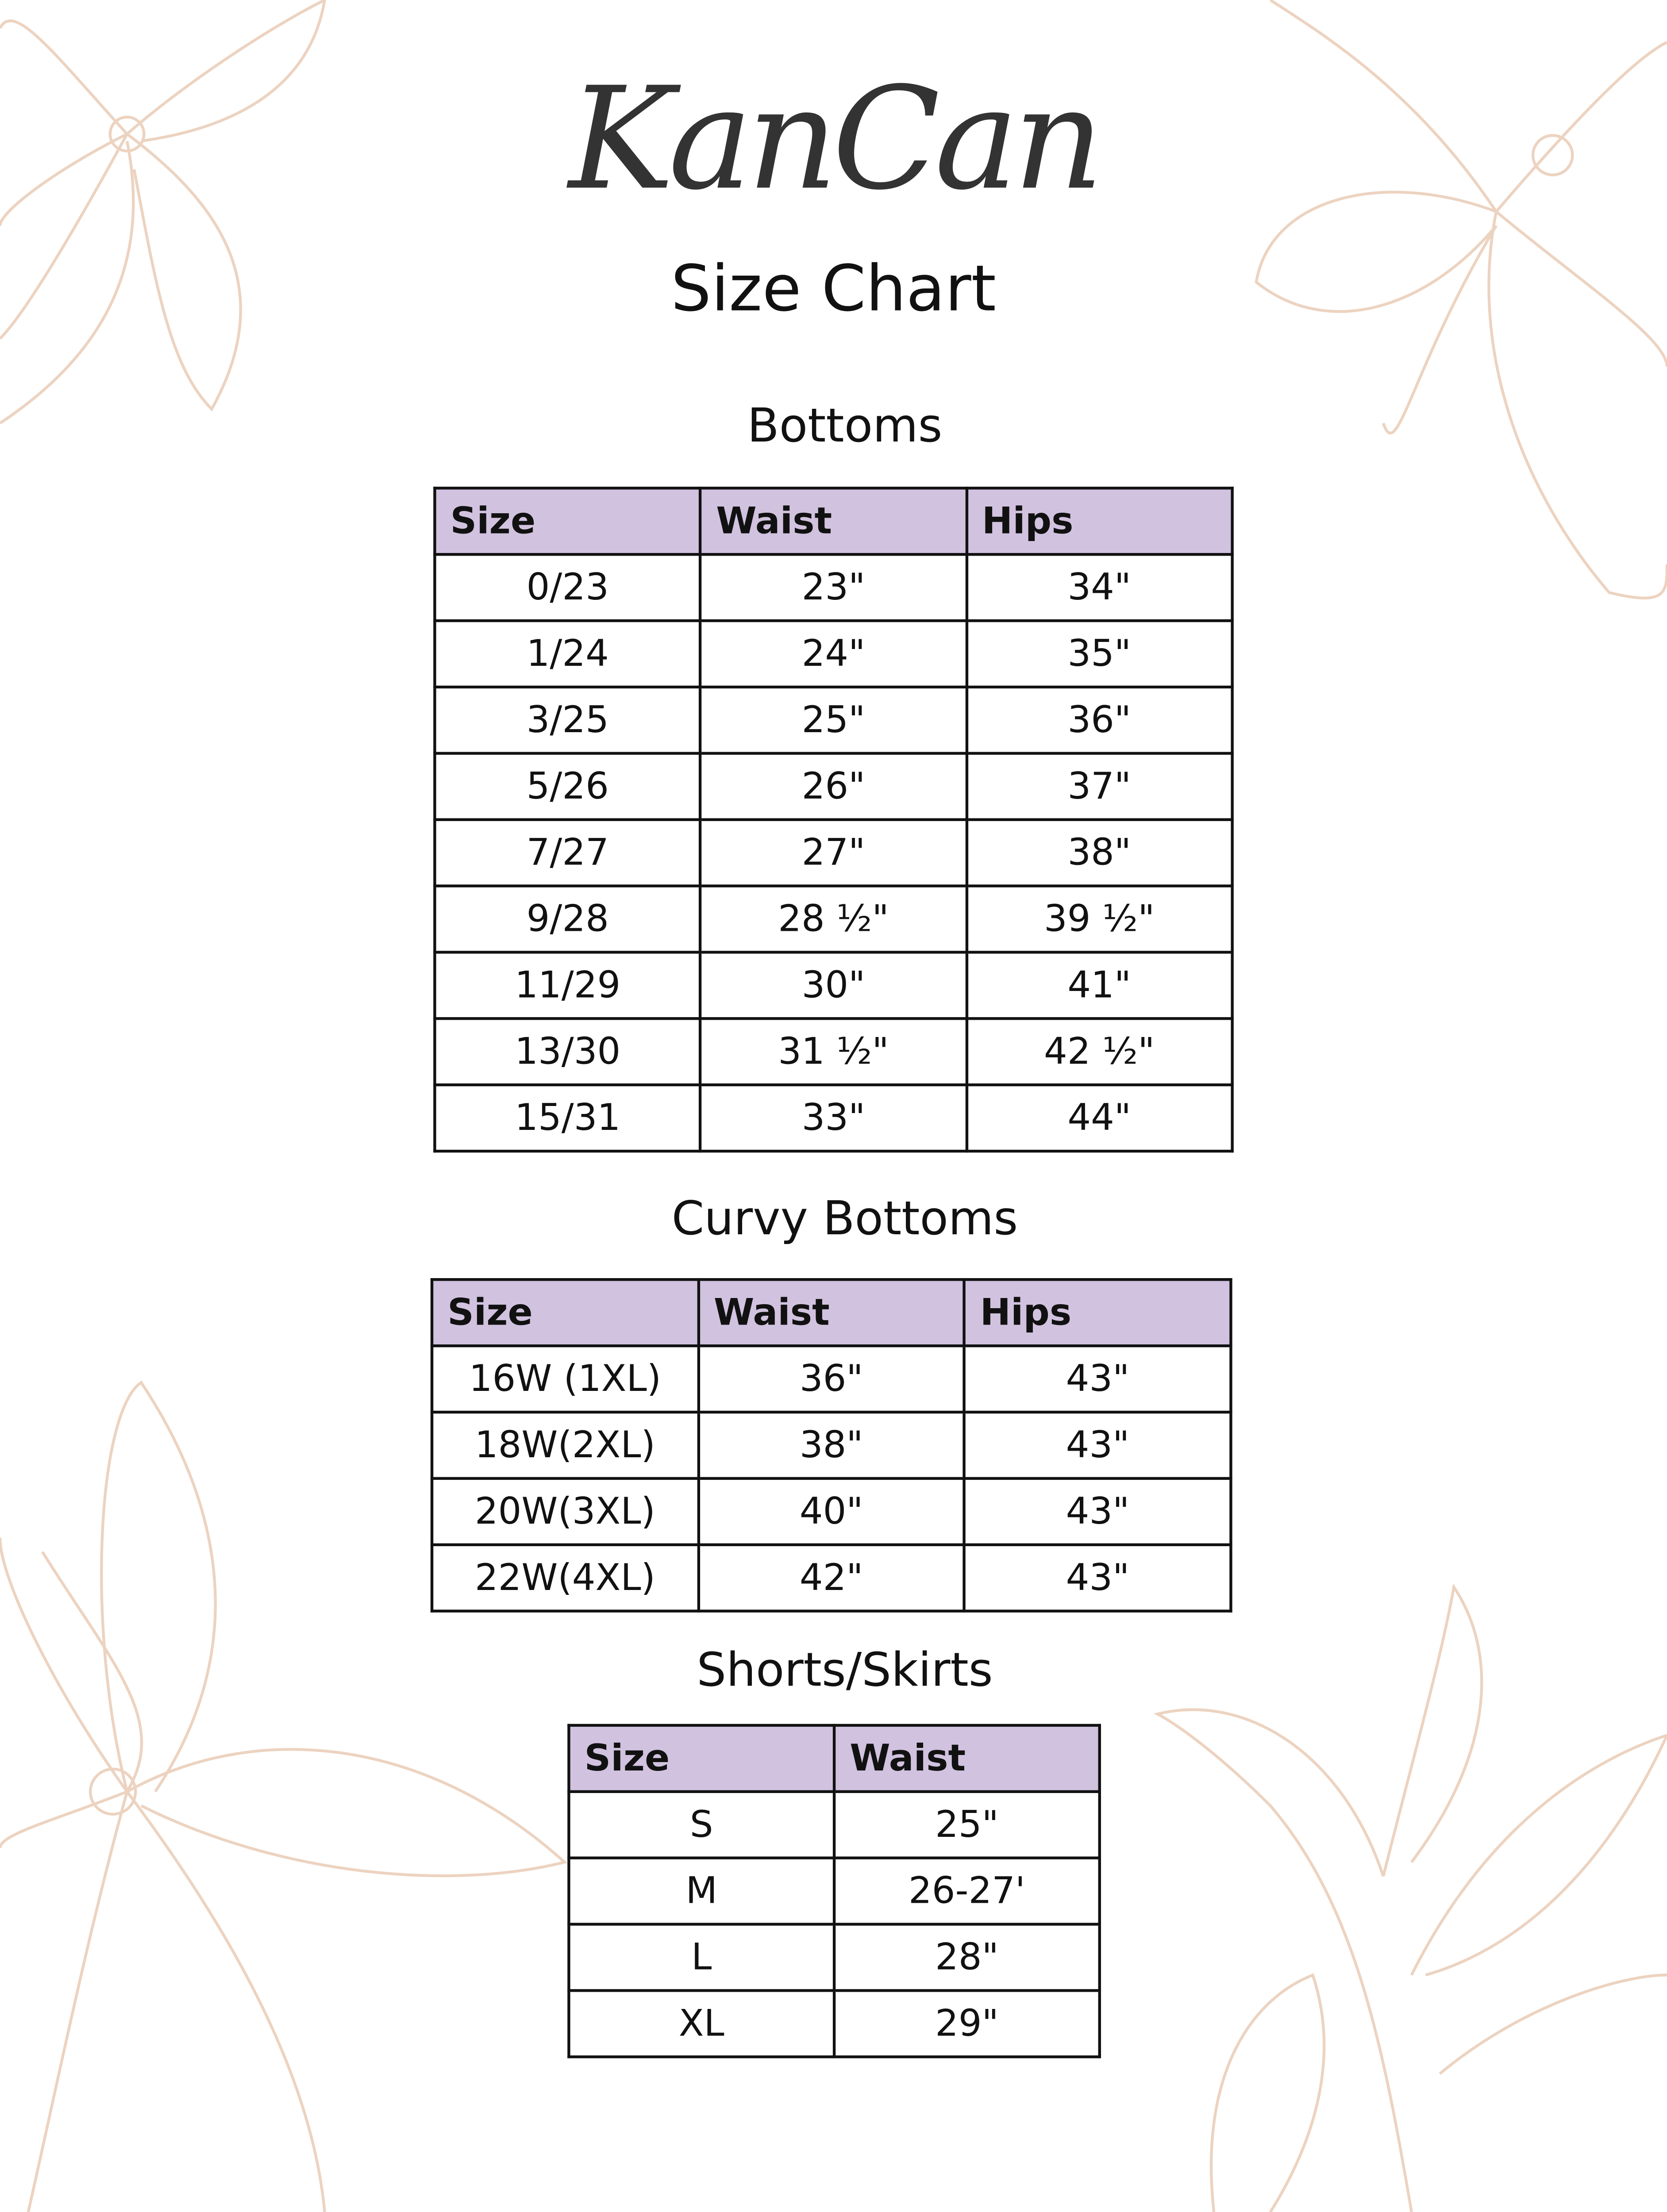  What do you see at coordinates (845, 425) in the screenshot?
I see `bottoms-heading: Bottoms` at bounding box center [845, 425].